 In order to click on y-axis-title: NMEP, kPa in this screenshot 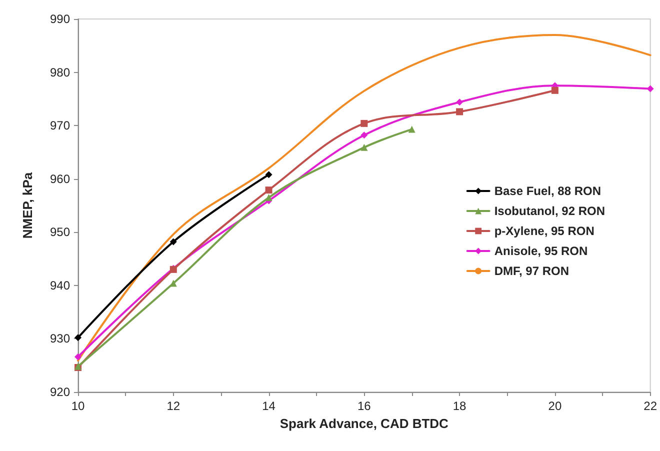, I will do `click(27, 205)`.